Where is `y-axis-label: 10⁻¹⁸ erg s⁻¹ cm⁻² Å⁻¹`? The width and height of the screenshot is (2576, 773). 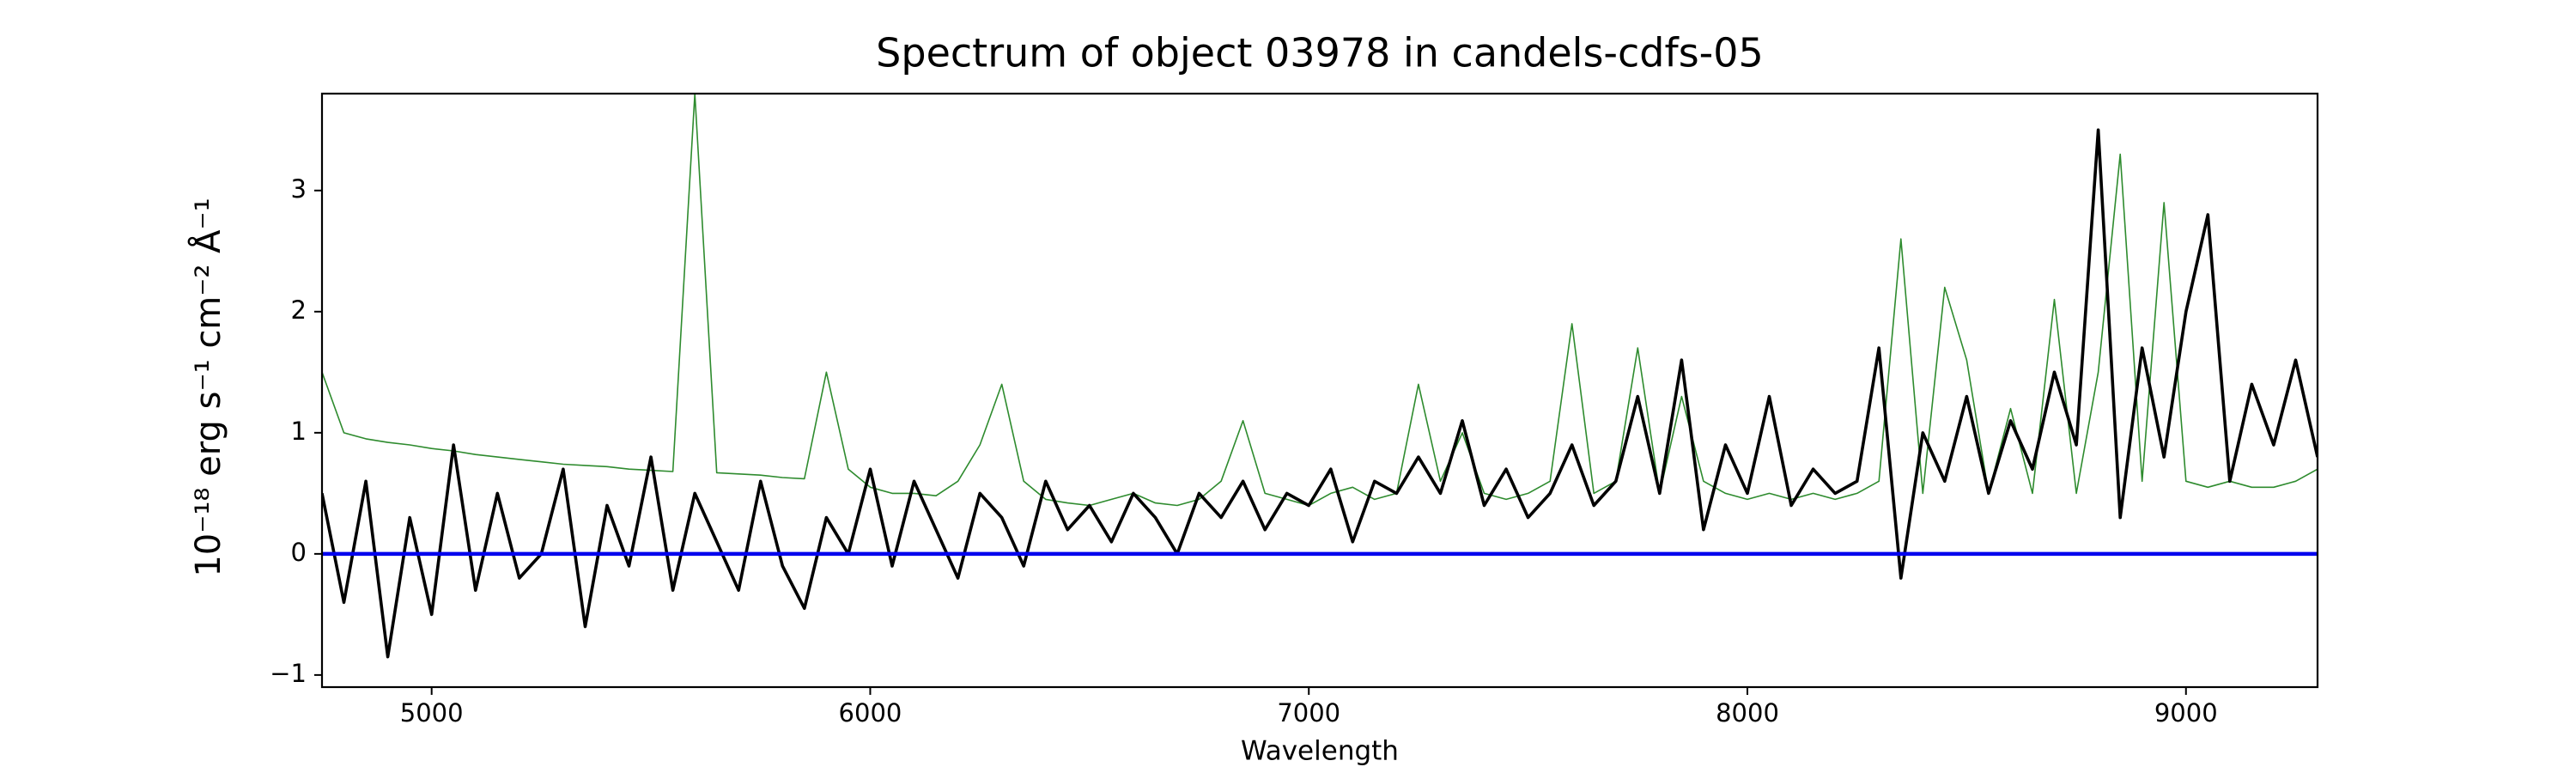
y-axis-label: 10⁻¹⁸ erg s⁻¹ cm⁻² Å⁻¹ is located at coordinates (207, 387).